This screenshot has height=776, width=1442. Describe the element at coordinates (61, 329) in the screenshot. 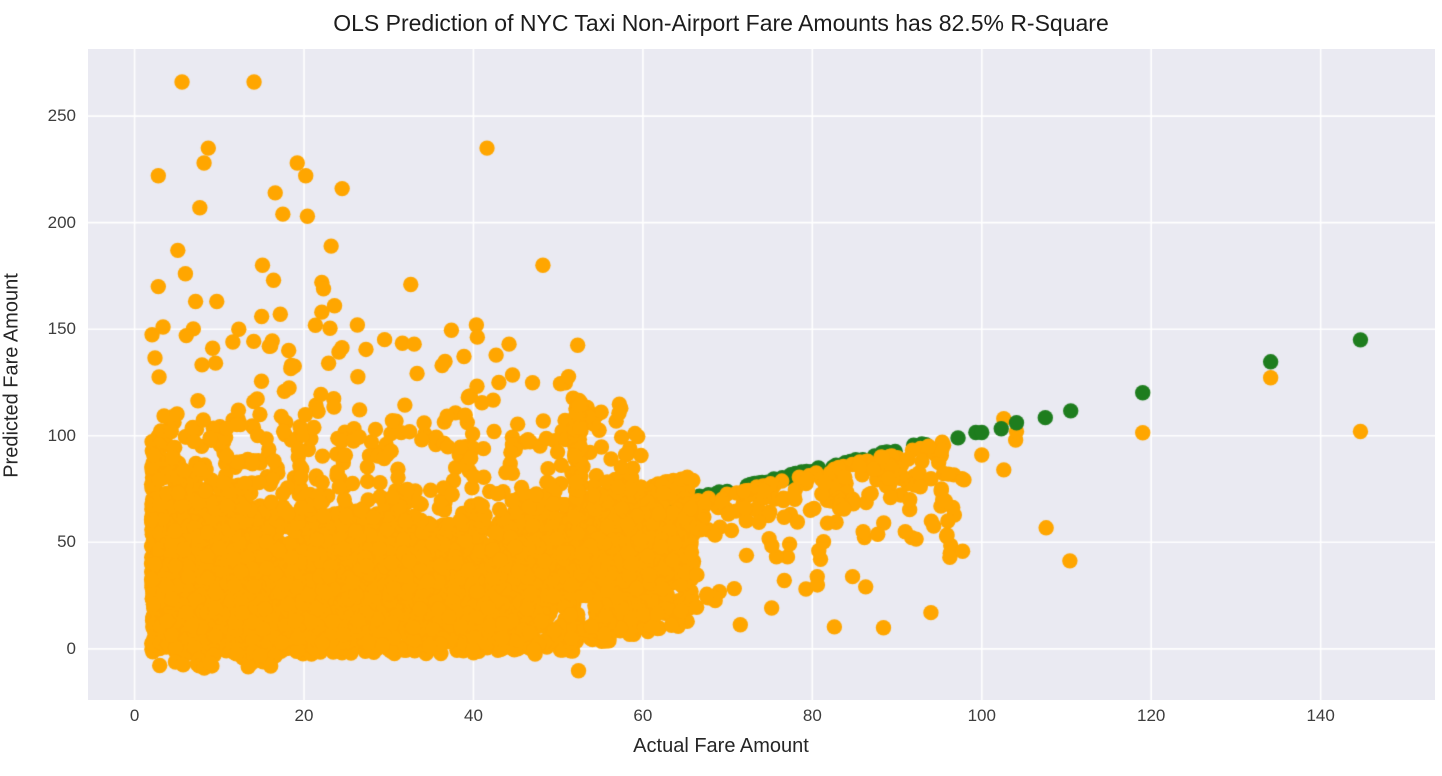

I see `y-tick-label: 150` at that location.